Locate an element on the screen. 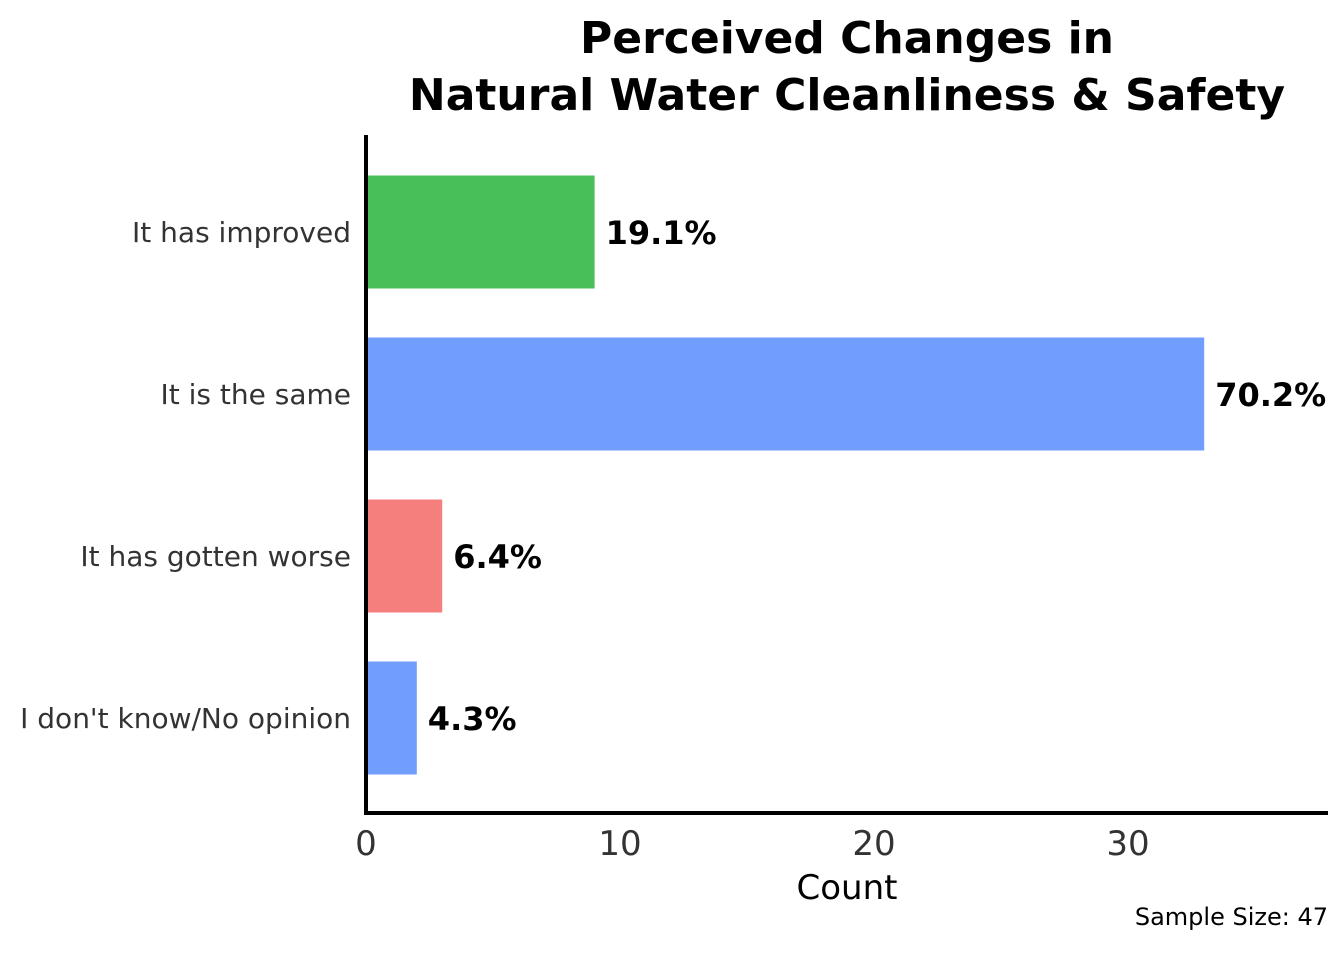  bar-it-has-improved is located at coordinates (480, 232).